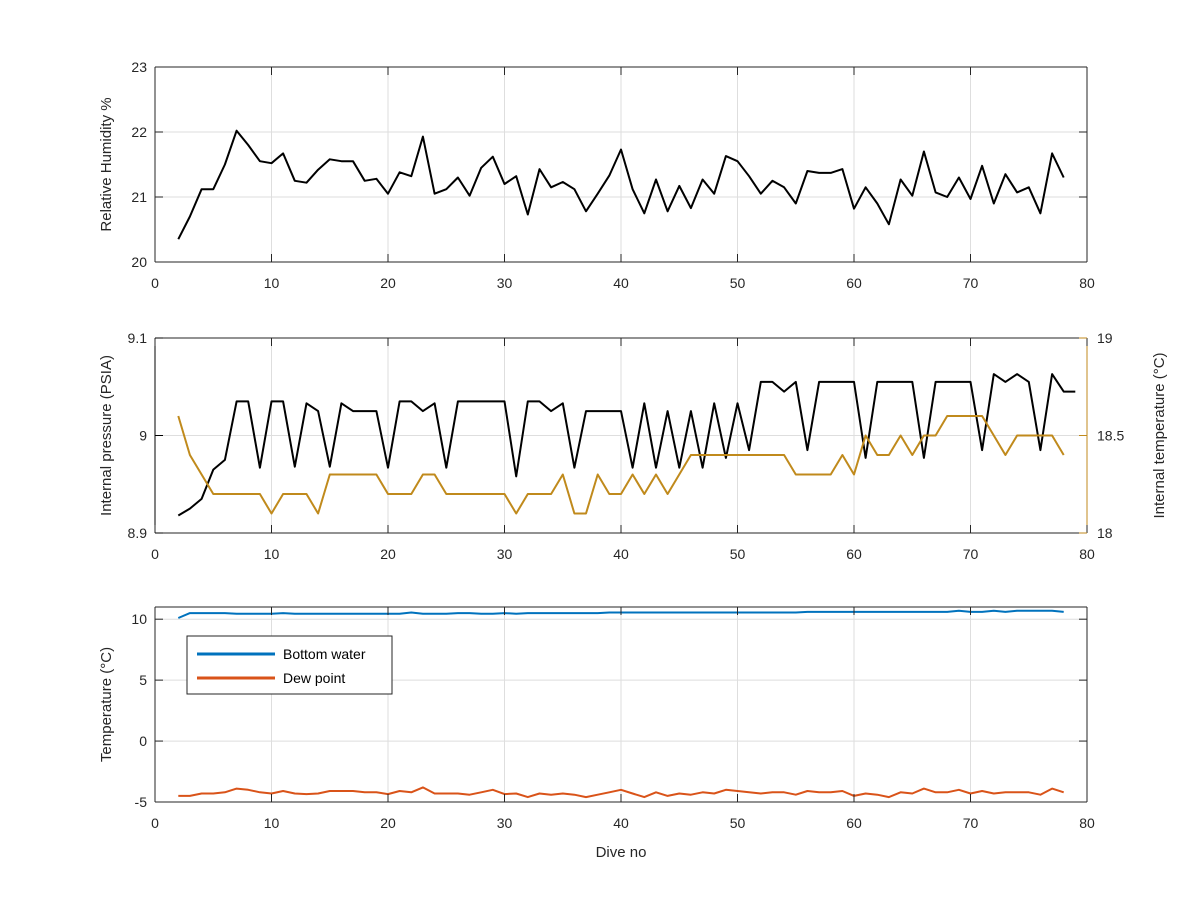  What do you see at coordinates (143, 436) in the screenshot?
I see `y-tick-label: 9` at bounding box center [143, 436].